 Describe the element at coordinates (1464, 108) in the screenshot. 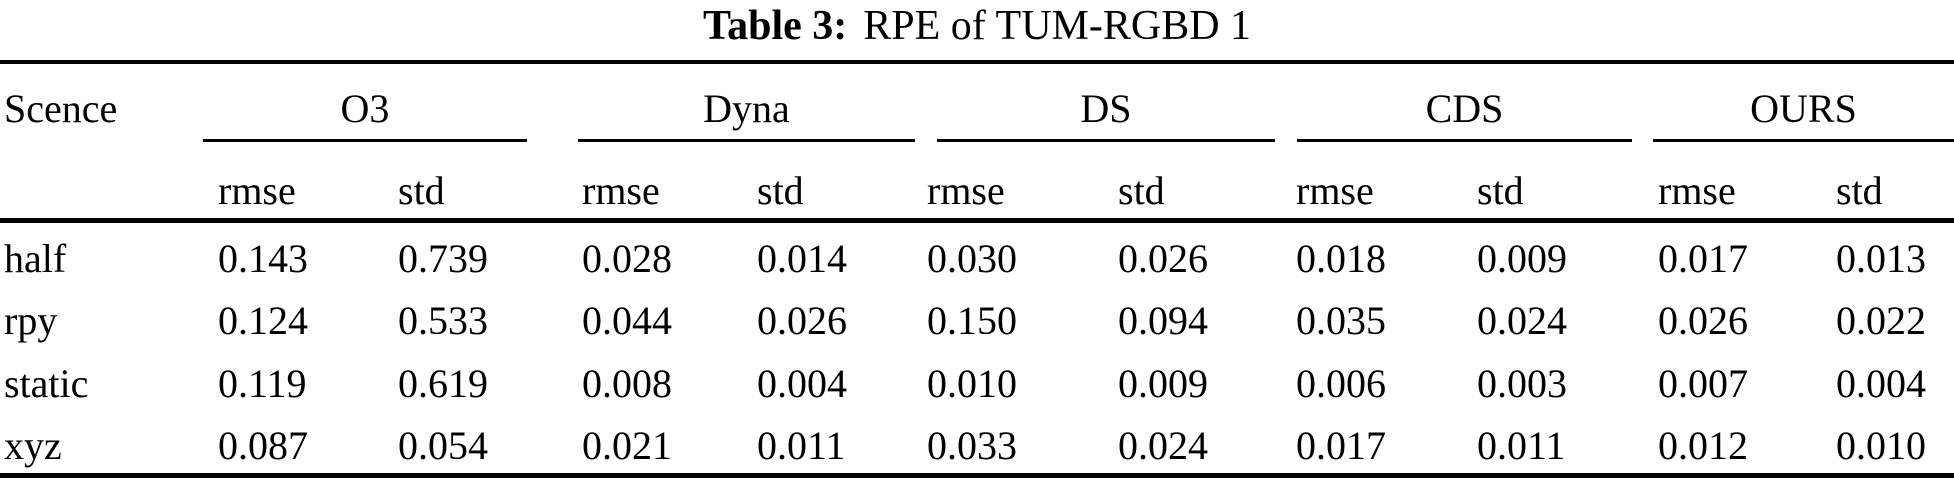

I see `group-header-cds: CDS` at that location.